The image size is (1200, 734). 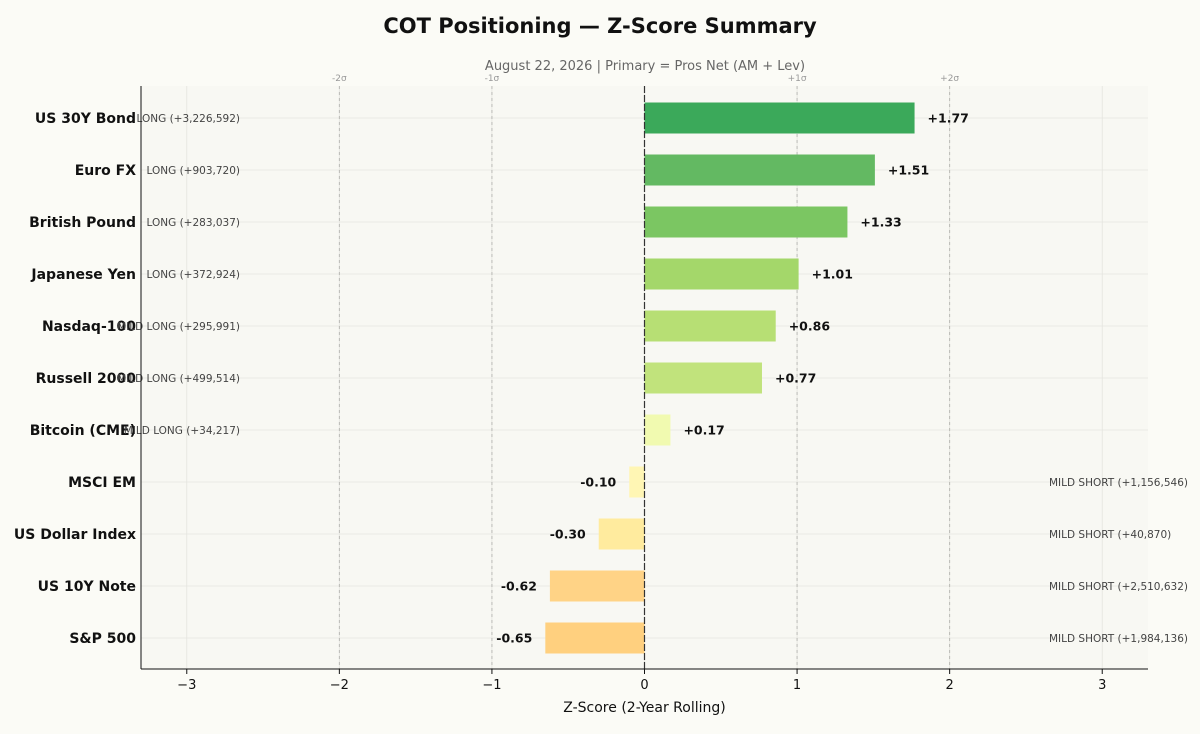 I want to click on position-label: MILD SHORT (+1,984,136), so click(x=1118, y=639).